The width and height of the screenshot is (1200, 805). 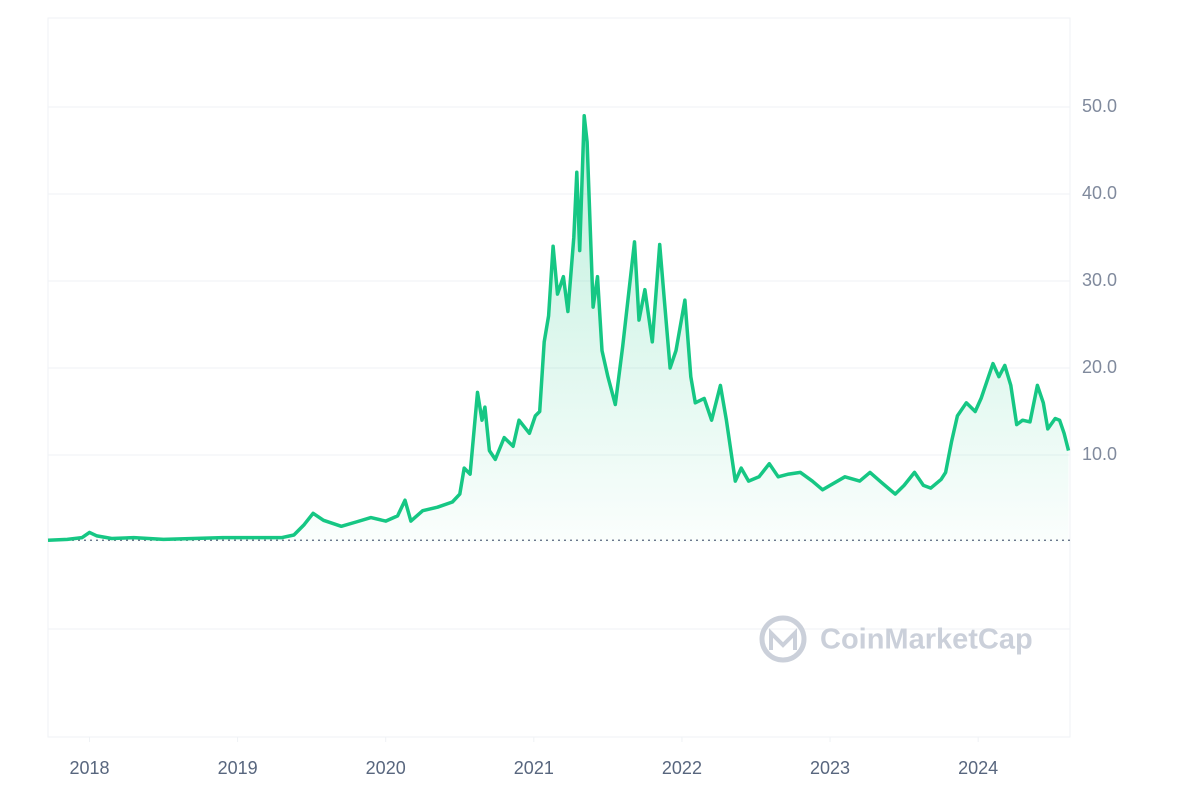 I want to click on watermark: CoinMarketCap, so click(x=896, y=639).